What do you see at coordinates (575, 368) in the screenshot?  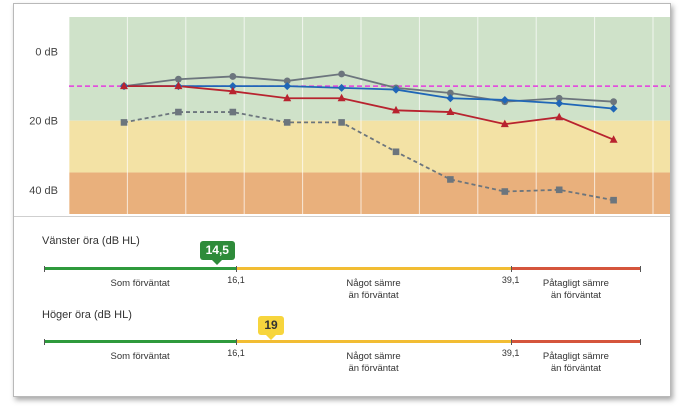 I see `right-category-much-worse-line2: än förväntat` at bounding box center [575, 368].